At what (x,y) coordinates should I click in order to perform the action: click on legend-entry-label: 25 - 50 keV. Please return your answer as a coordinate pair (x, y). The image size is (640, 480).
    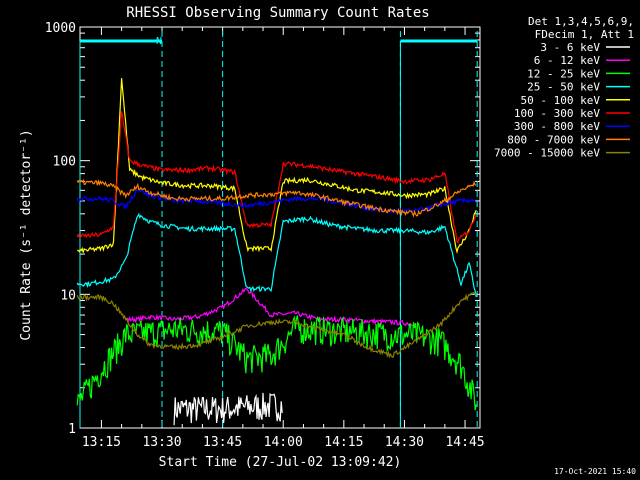
    Looking at the image, I should click on (563, 87).